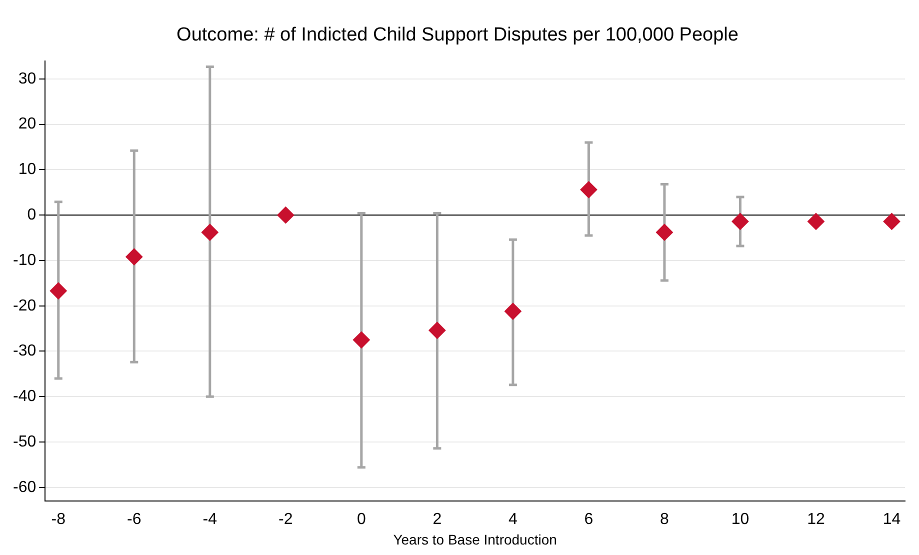  I want to click on x-tick-label: 14, so click(891, 519).